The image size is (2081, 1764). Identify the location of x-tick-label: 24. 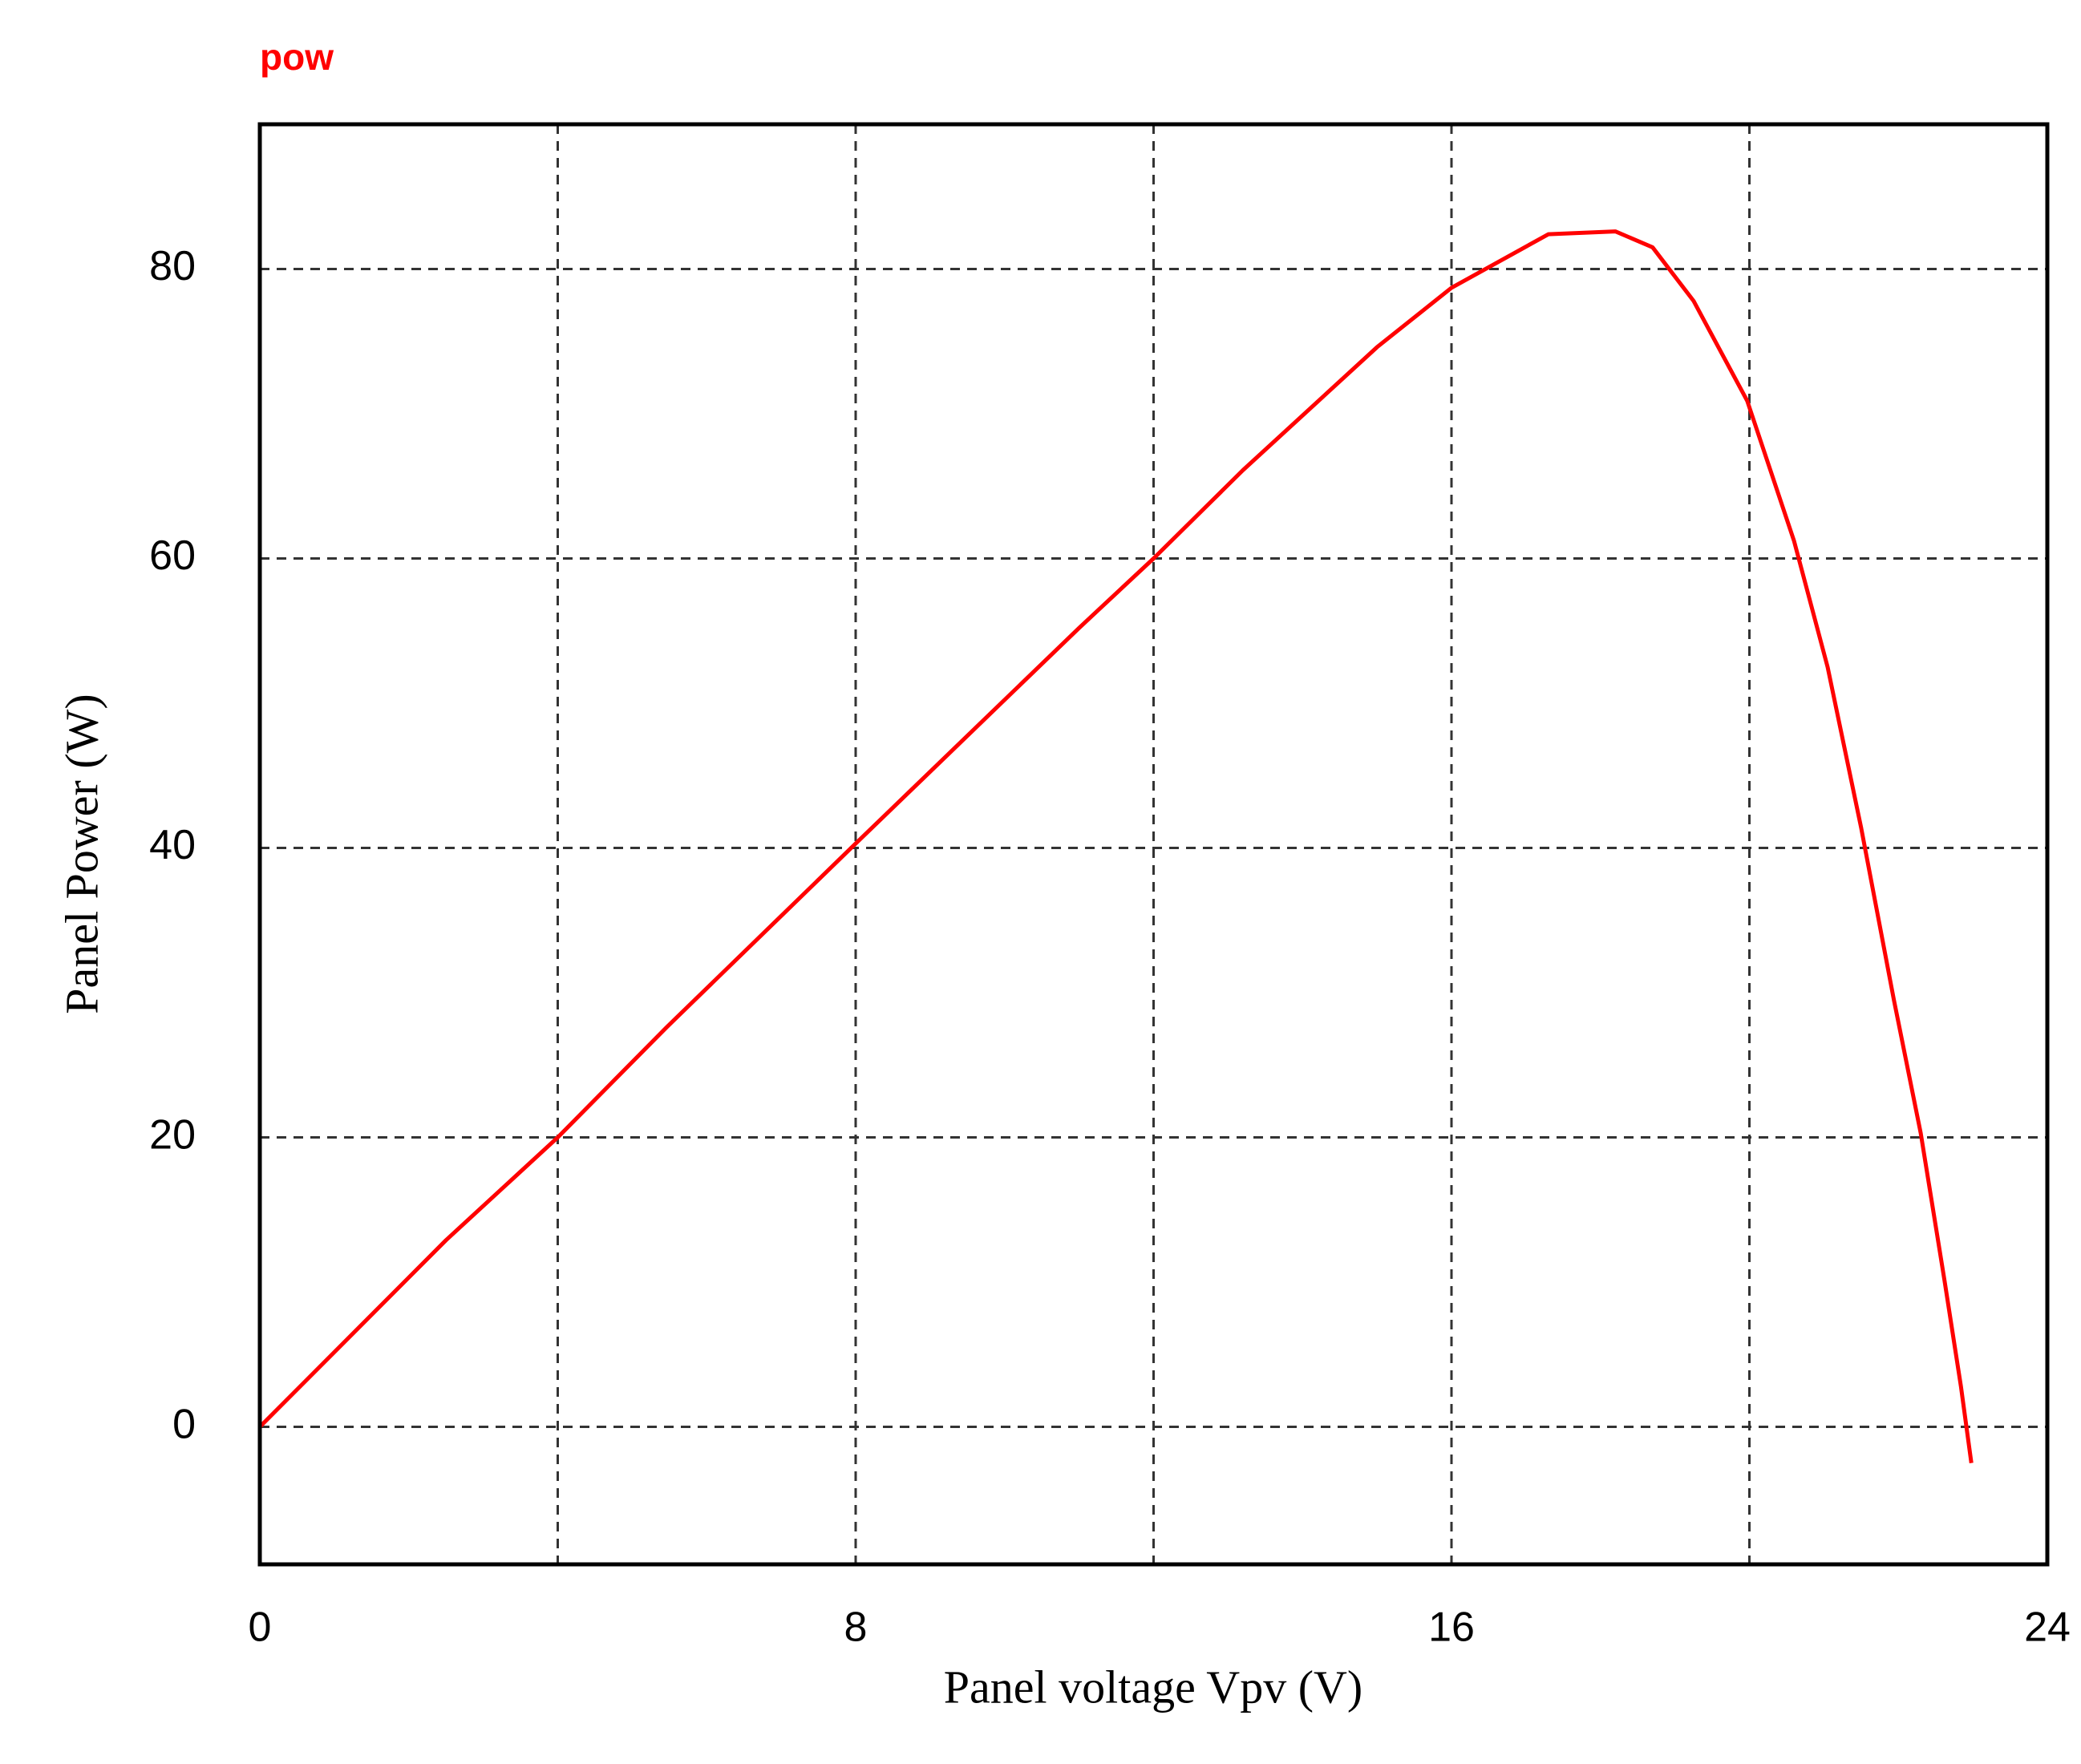
(2047, 1627).